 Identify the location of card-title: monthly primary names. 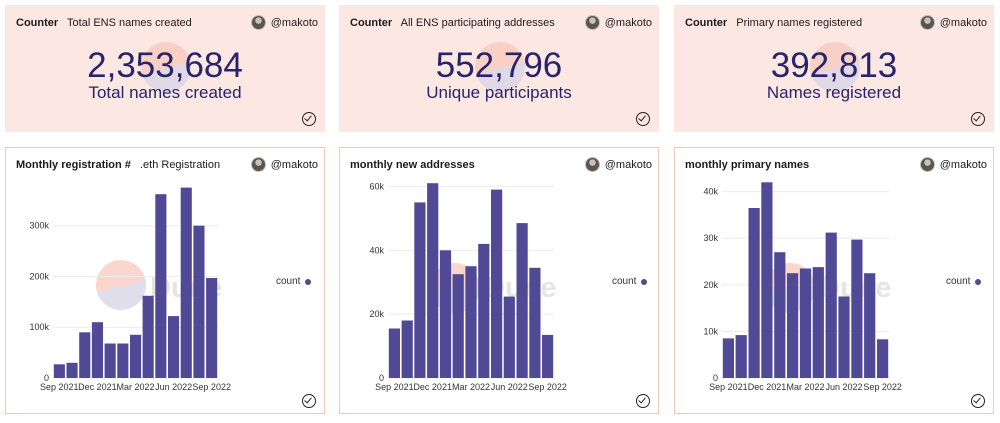
(747, 165).